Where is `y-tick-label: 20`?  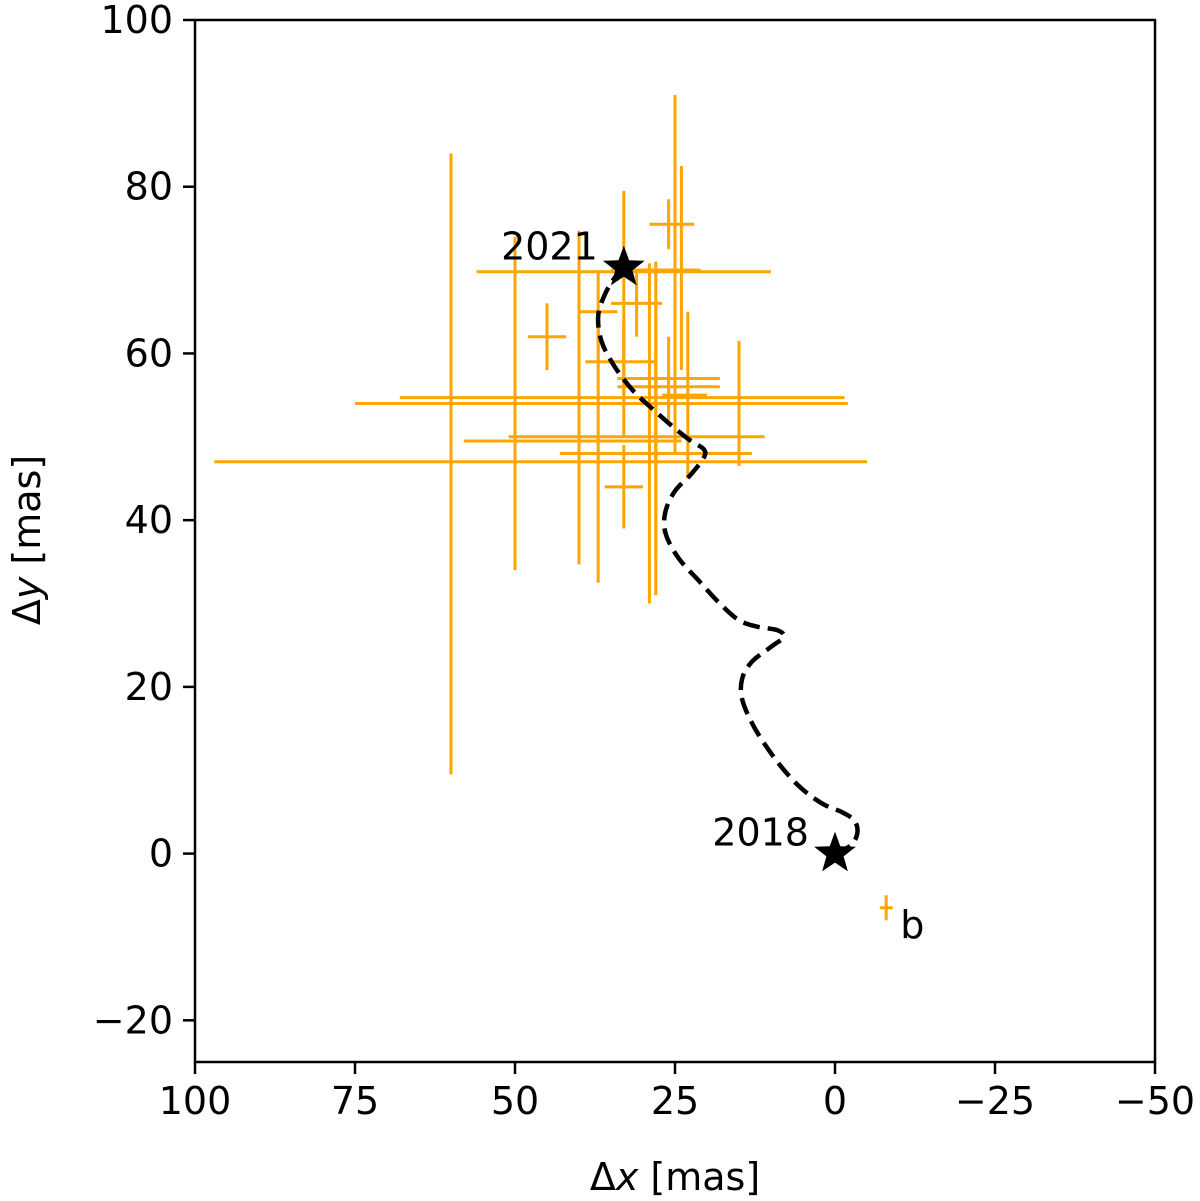 y-tick-label: 20 is located at coordinates (149, 687).